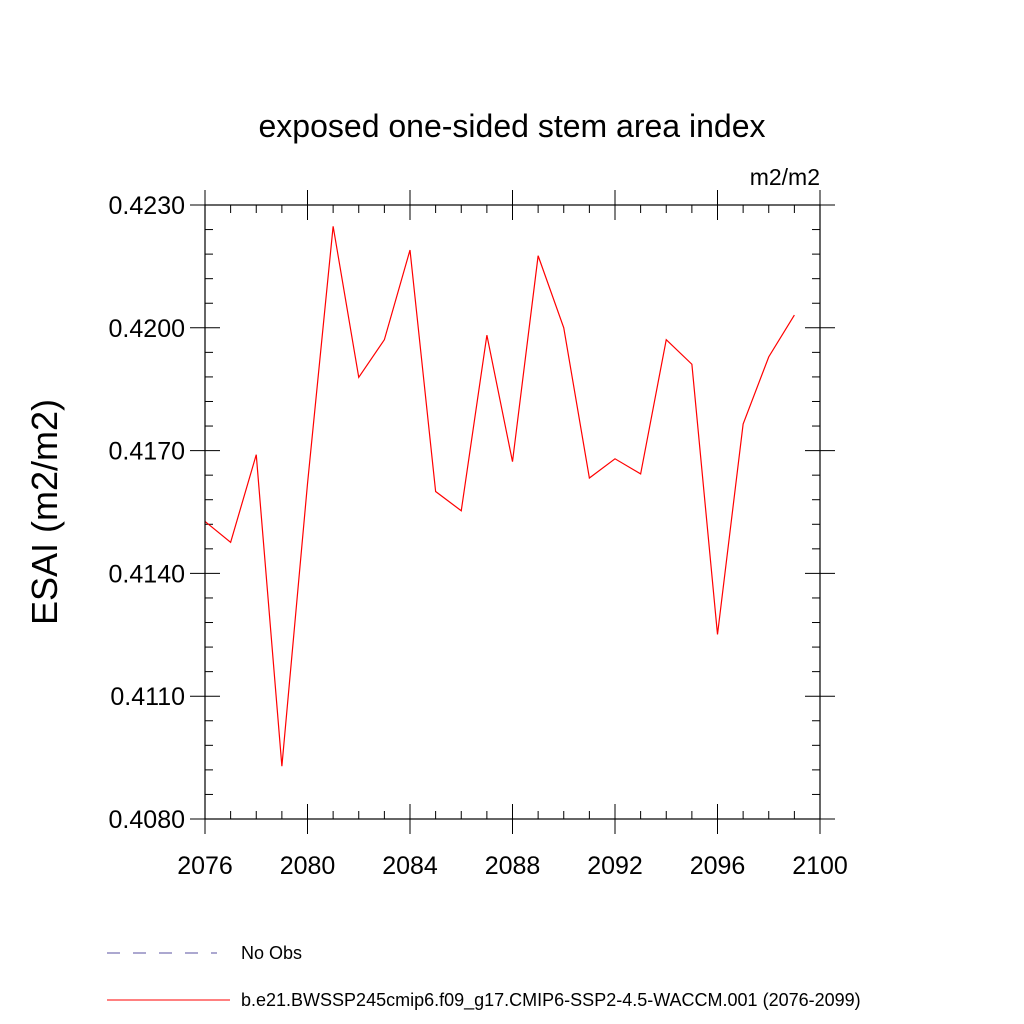 The image size is (1024, 1024). What do you see at coordinates (718, 866) in the screenshot?
I see `x-tick-label: 2096` at bounding box center [718, 866].